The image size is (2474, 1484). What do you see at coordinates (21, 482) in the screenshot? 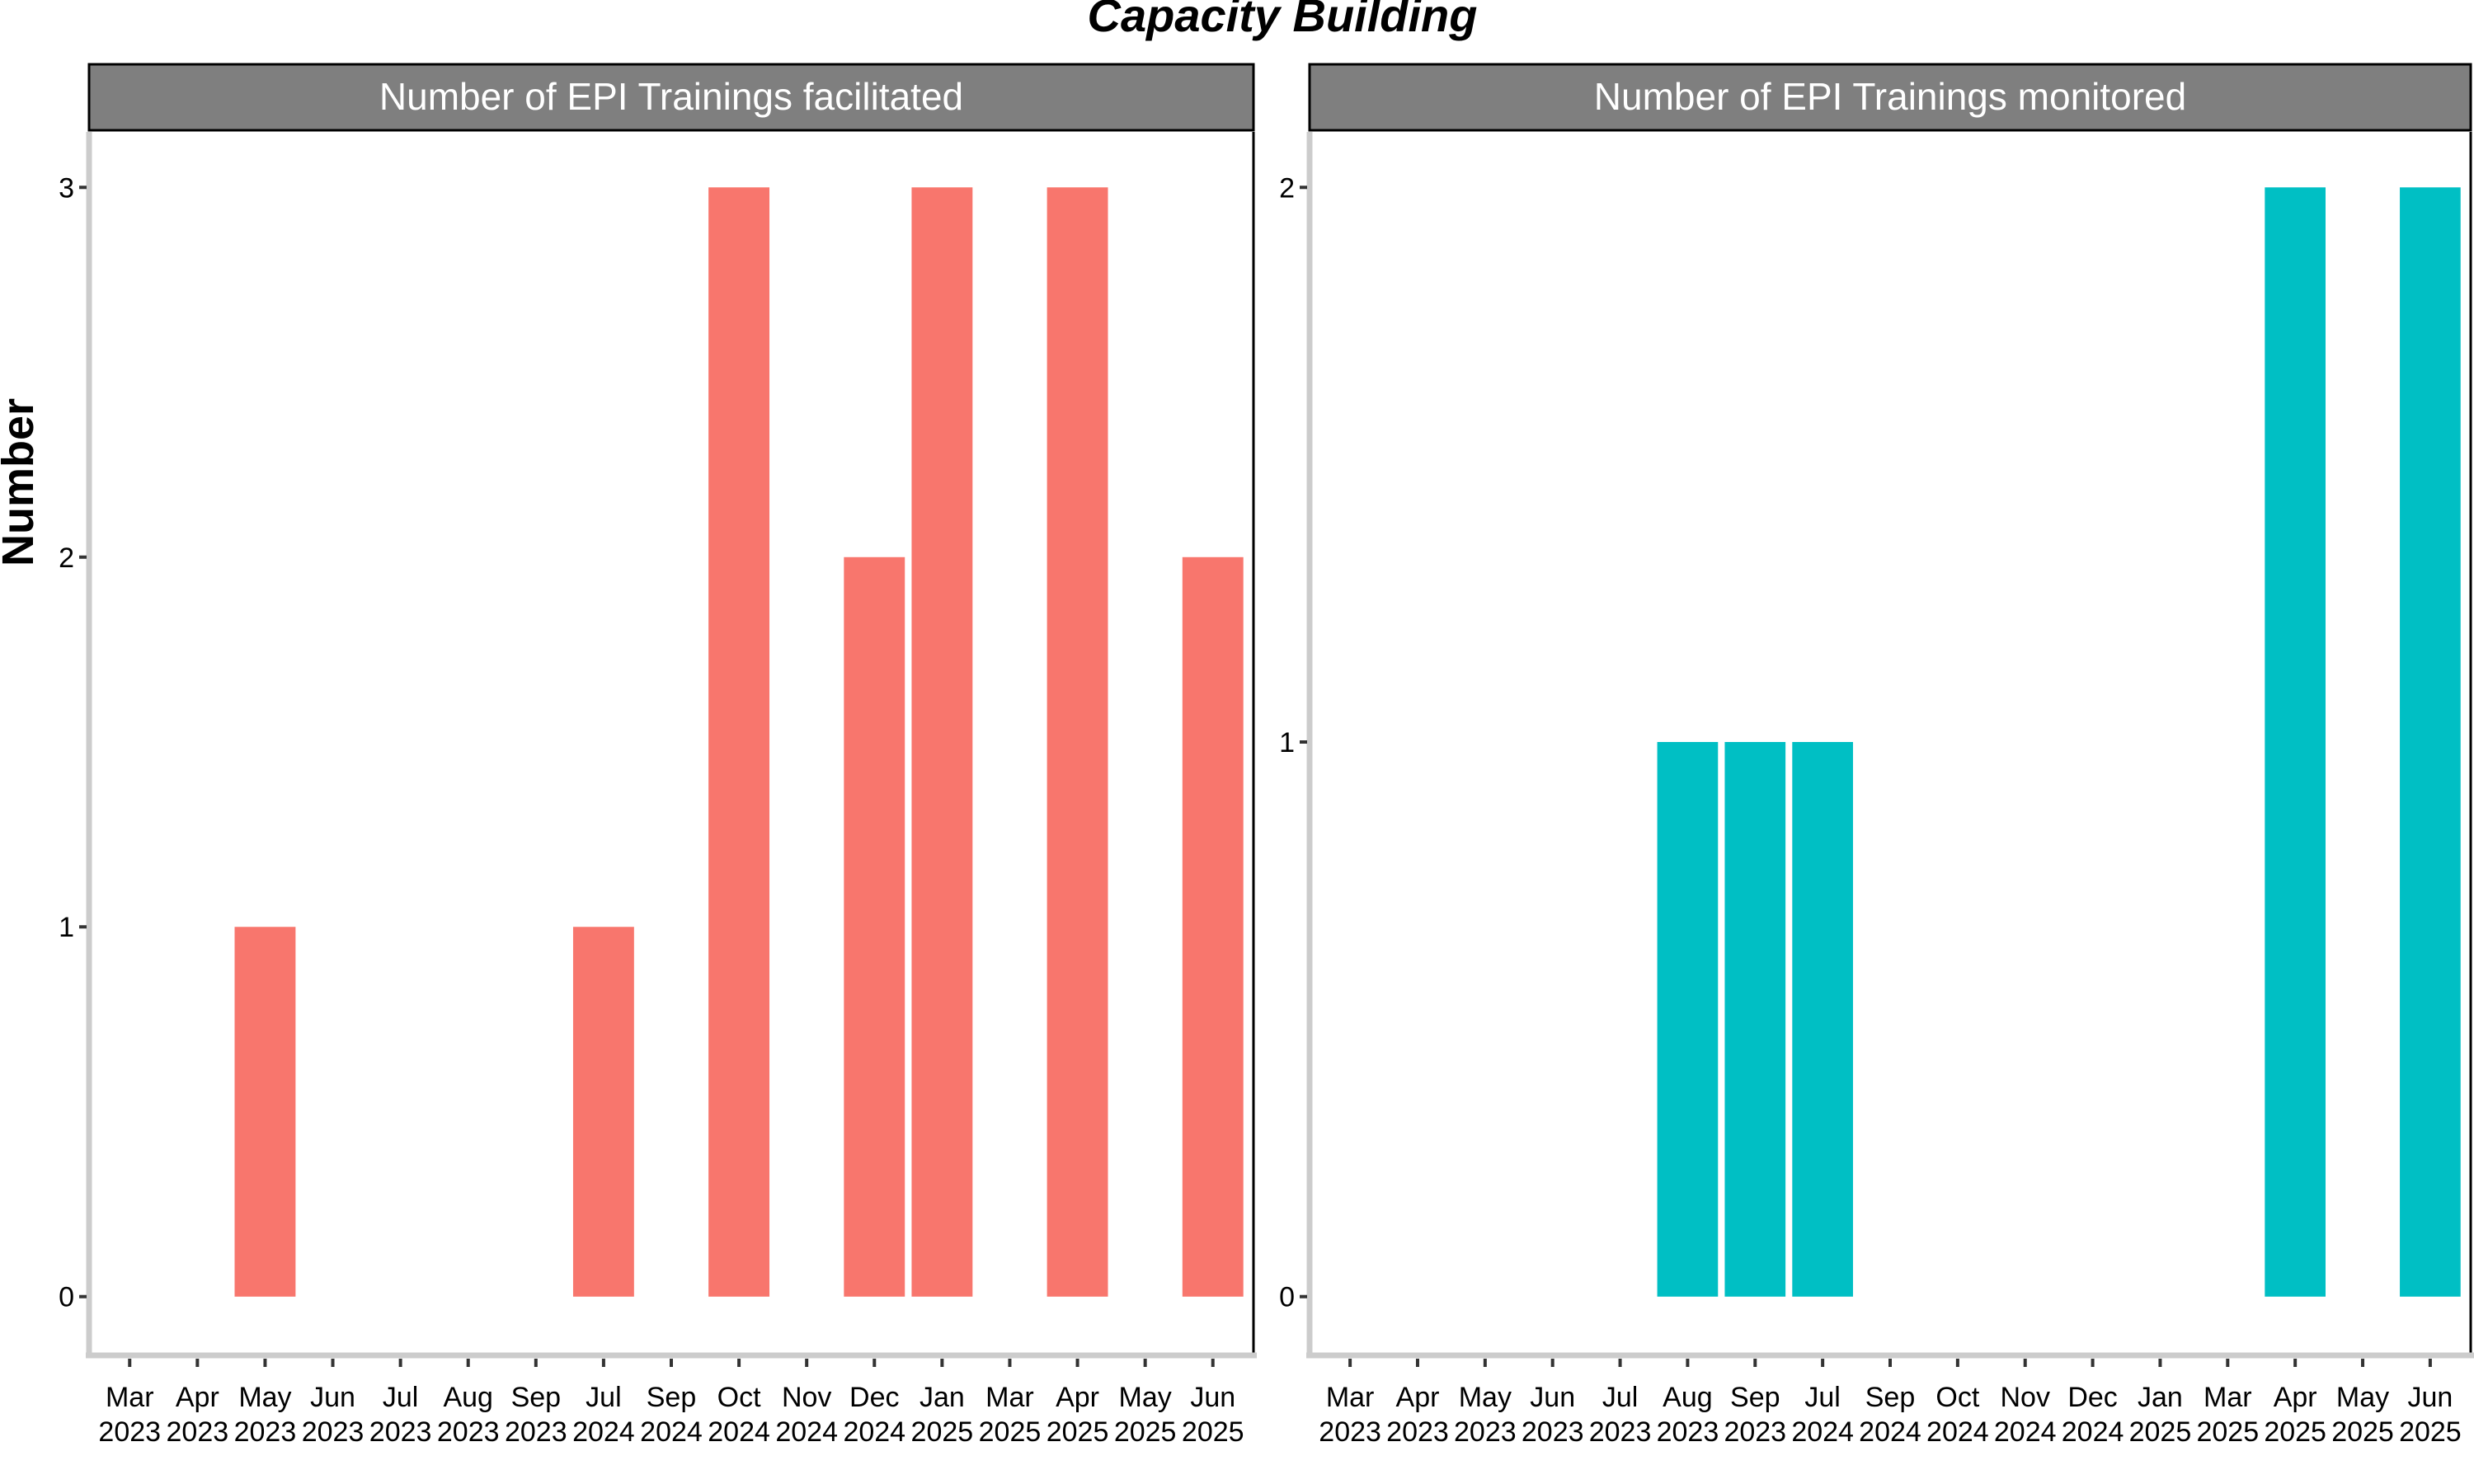
I see `y-axis-title: Number` at bounding box center [21, 482].